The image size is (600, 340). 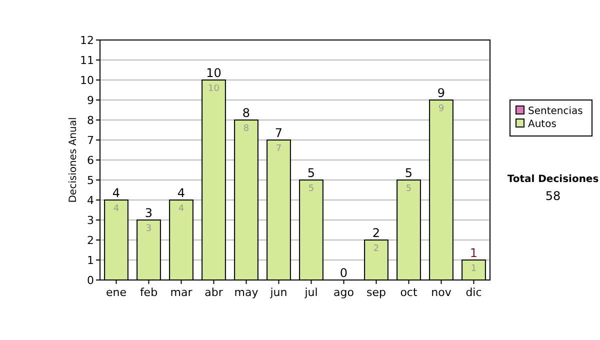 I want to click on y-tick-label: 0, so click(x=90, y=280).